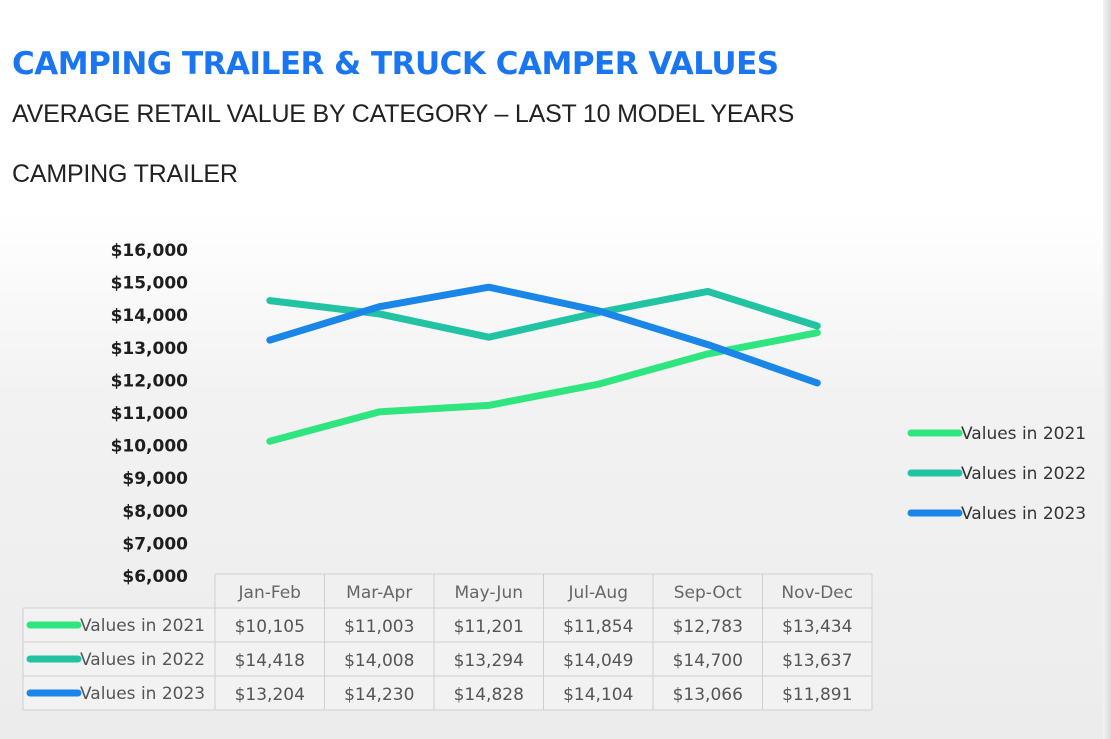 Image resolution: width=1111 pixels, height=739 pixels. I want to click on data-label: $14,230, so click(379, 695).